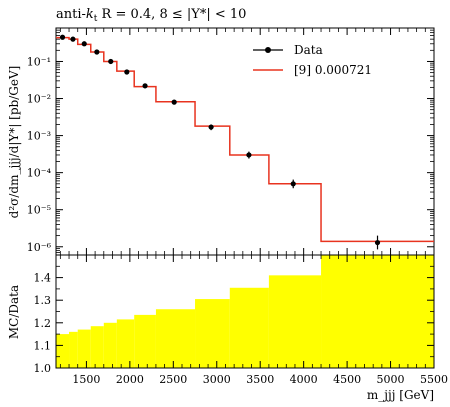  I want to click on main-y-tick-label: 10⁻⁶, so click(39, 247).